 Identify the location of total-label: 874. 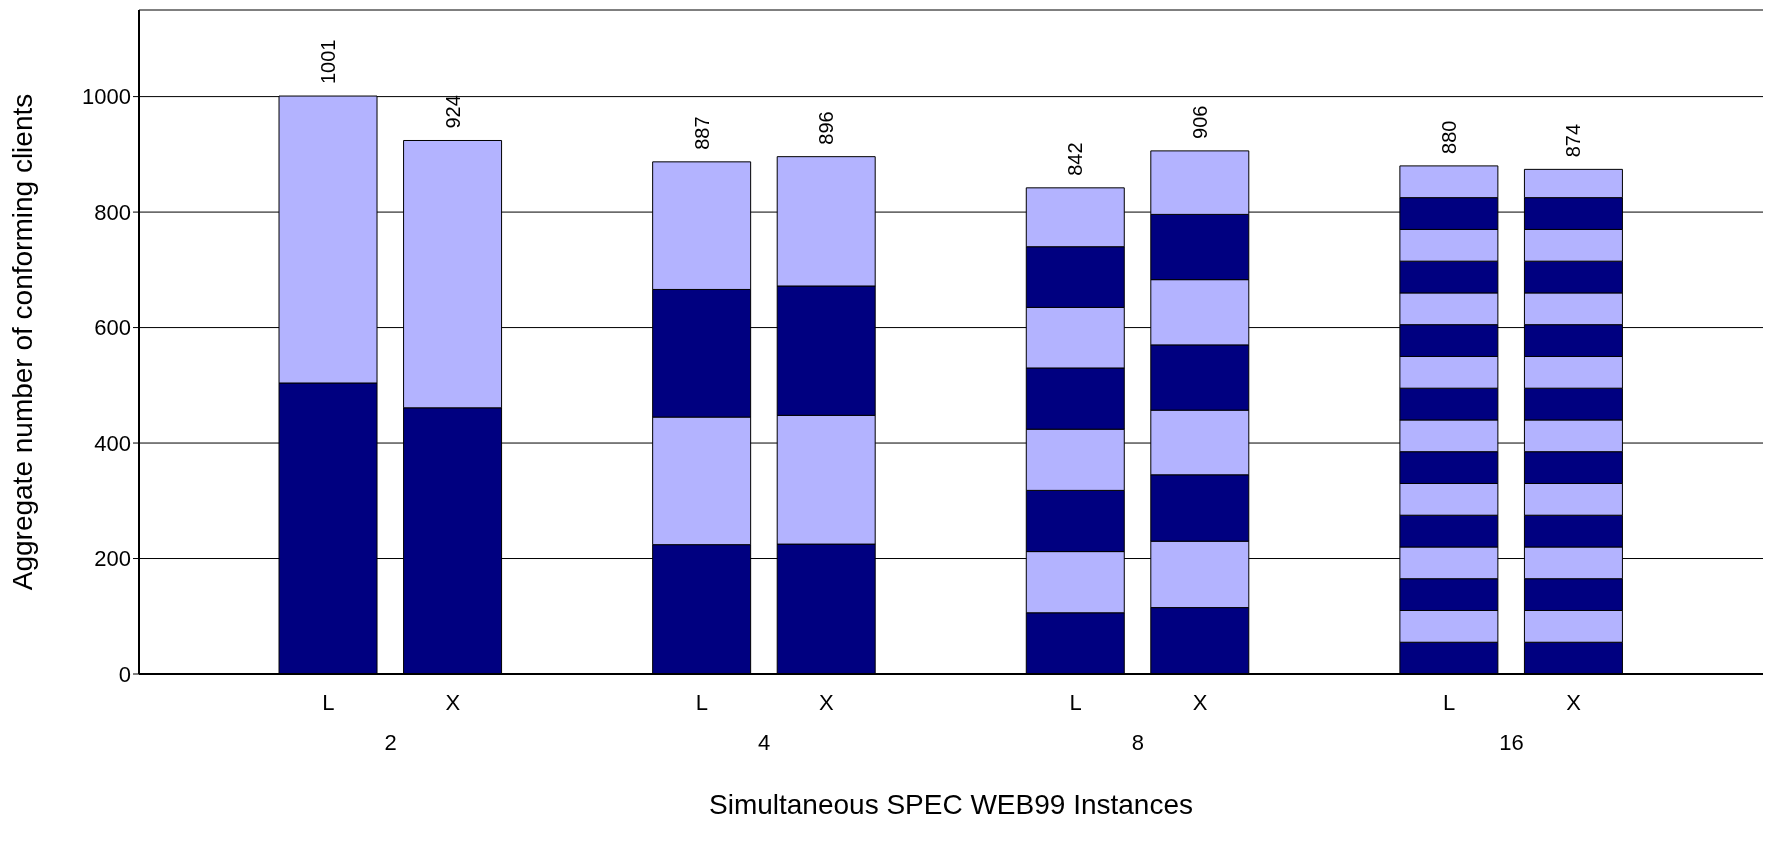
(1573, 140).